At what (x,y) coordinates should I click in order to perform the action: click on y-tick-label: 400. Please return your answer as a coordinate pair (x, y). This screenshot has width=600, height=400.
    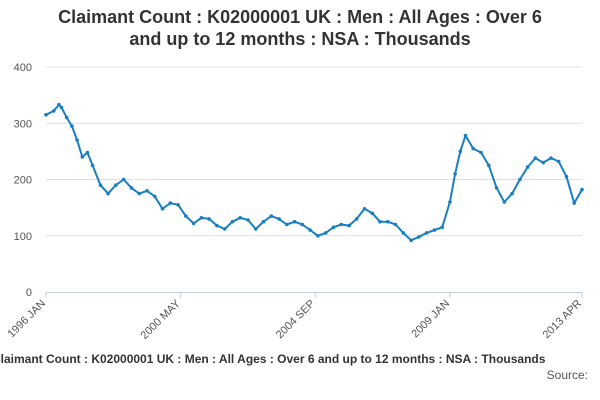
    Looking at the image, I should click on (23, 68).